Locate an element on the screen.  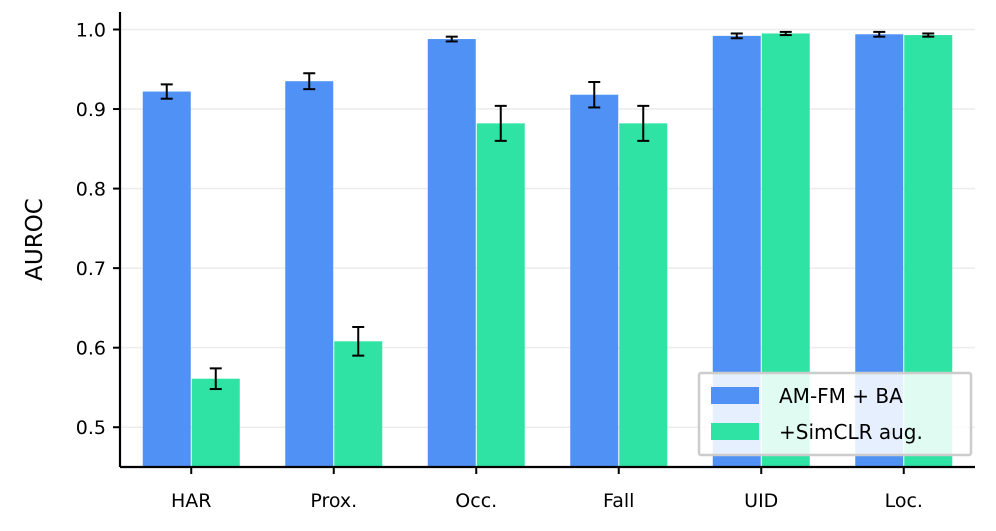
y-tick-label: 0.5 is located at coordinates (91, 428).